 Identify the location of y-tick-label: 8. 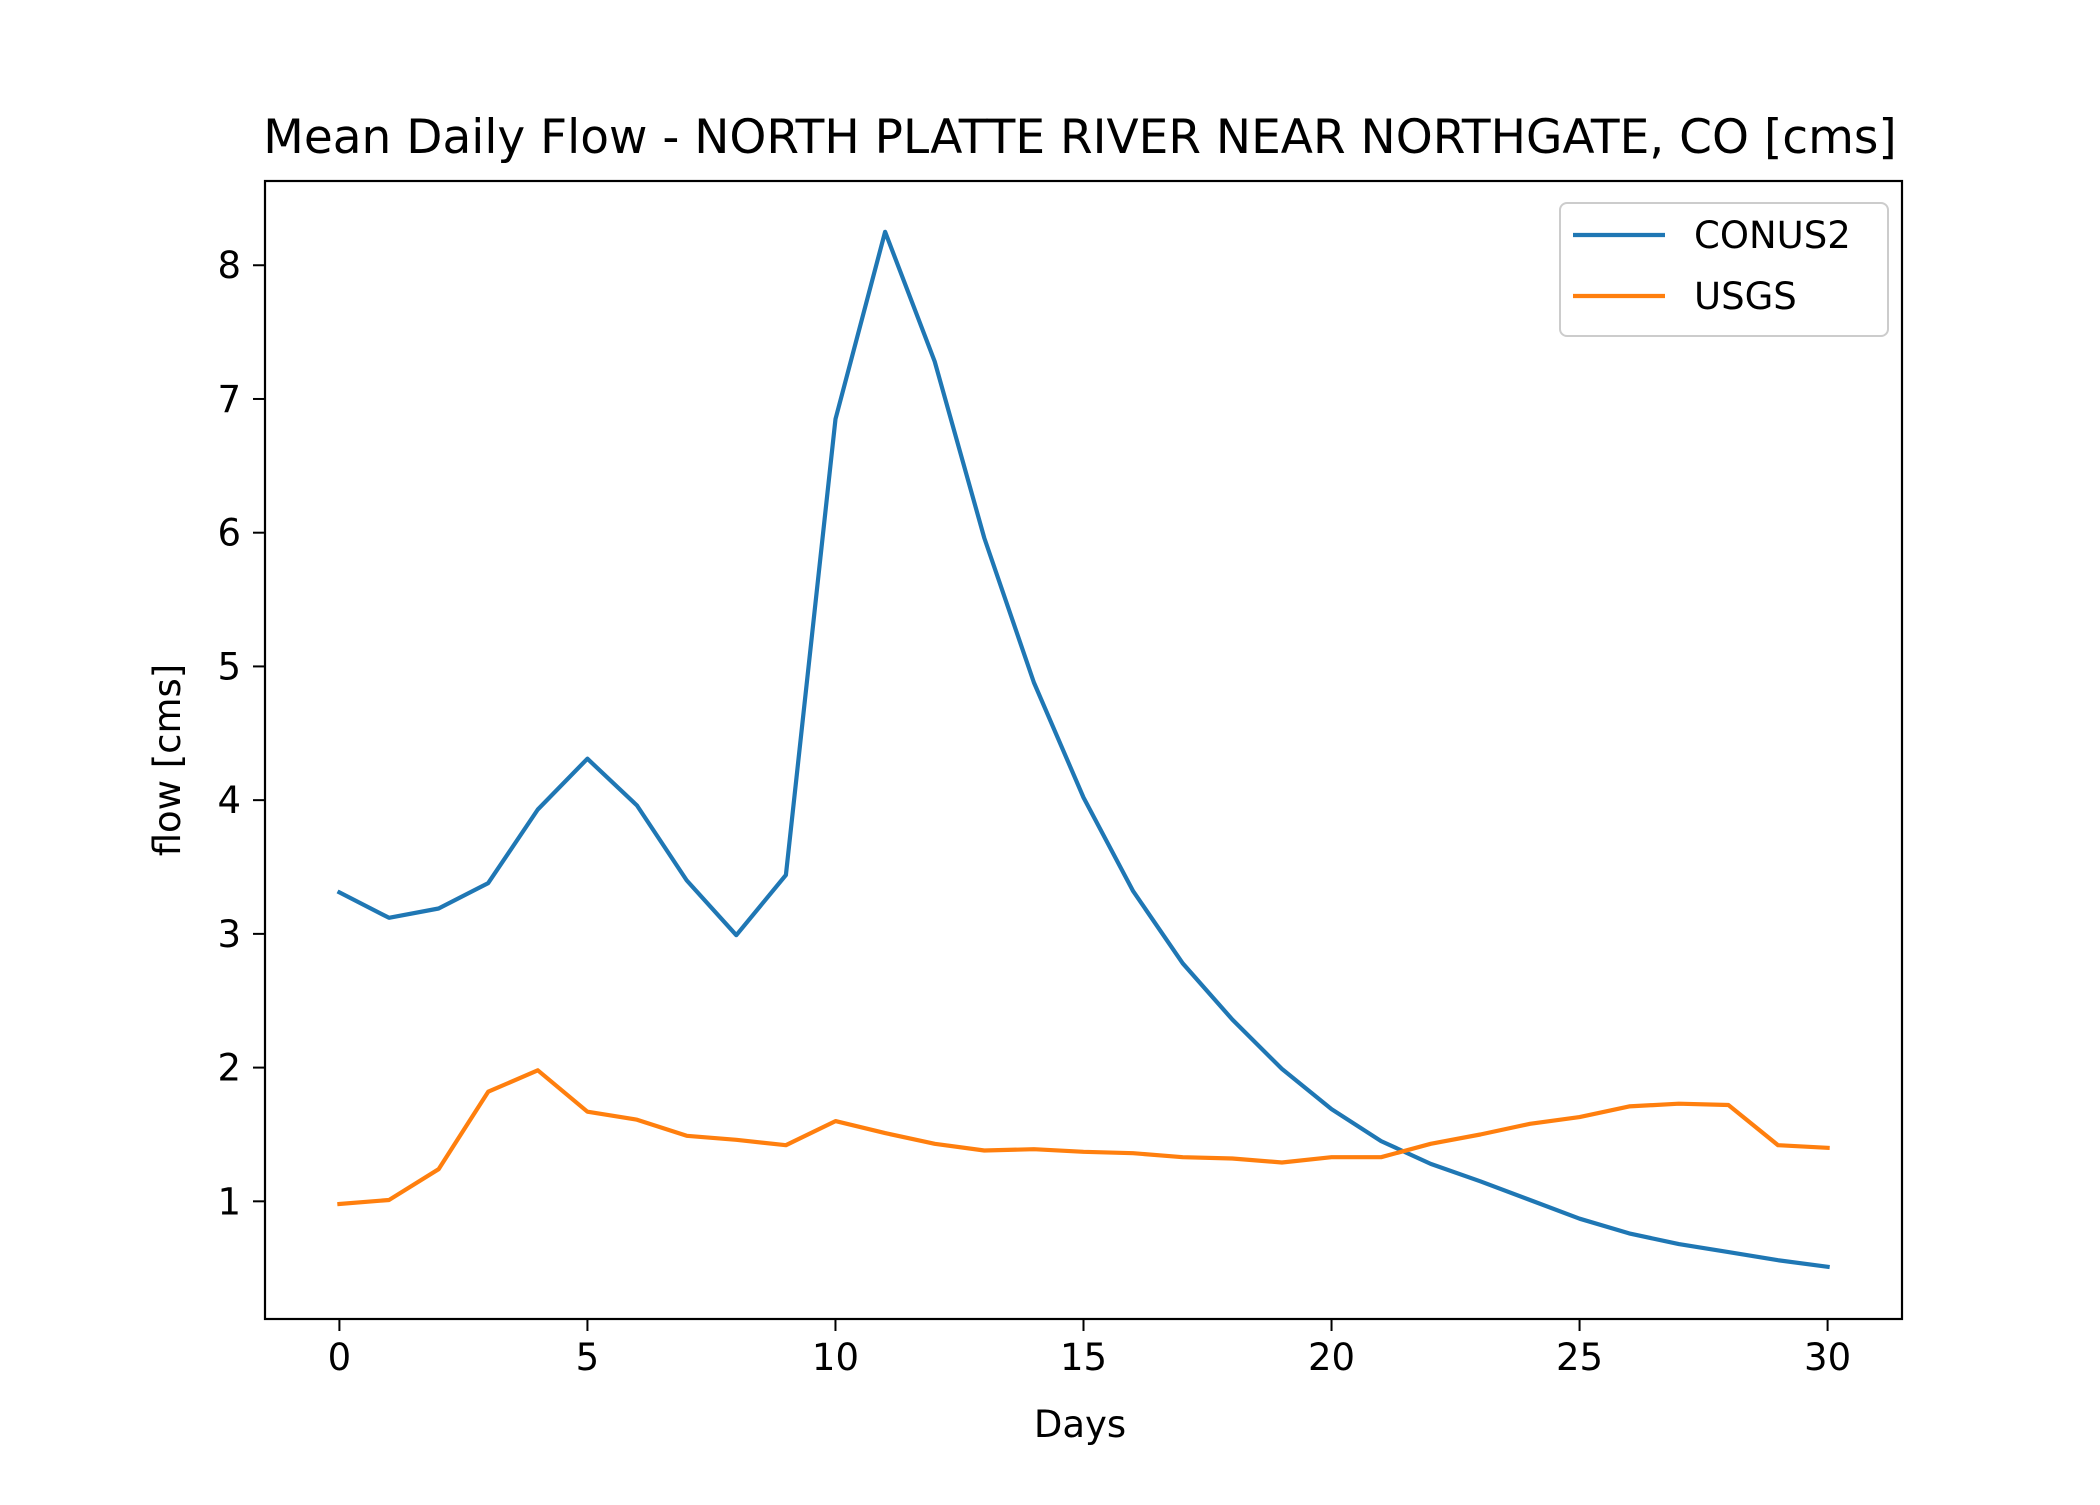
(229, 265).